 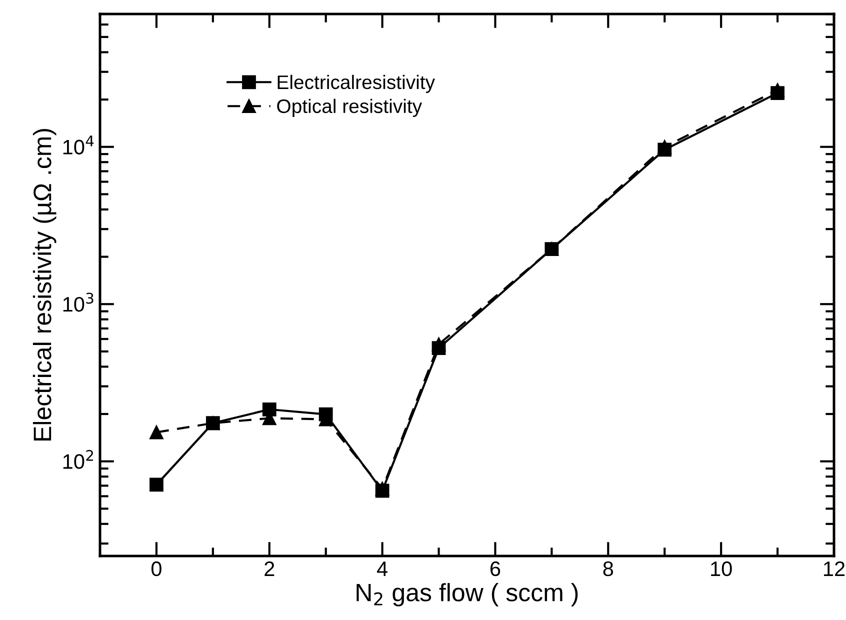 What do you see at coordinates (467, 594) in the screenshot?
I see `x-axis-title: N$_{2}$ gas flow ( sccm )` at bounding box center [467, 594].